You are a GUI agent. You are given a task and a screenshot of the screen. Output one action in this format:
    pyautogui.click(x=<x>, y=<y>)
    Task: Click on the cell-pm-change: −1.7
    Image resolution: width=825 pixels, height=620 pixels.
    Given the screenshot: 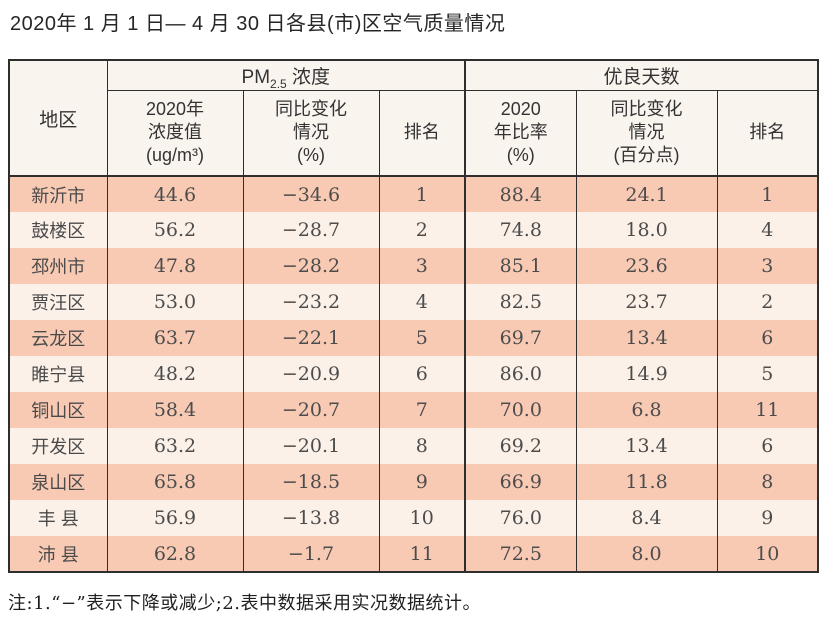 What is the action you would take?
    pyautogui.click(x=310, y=554)
    